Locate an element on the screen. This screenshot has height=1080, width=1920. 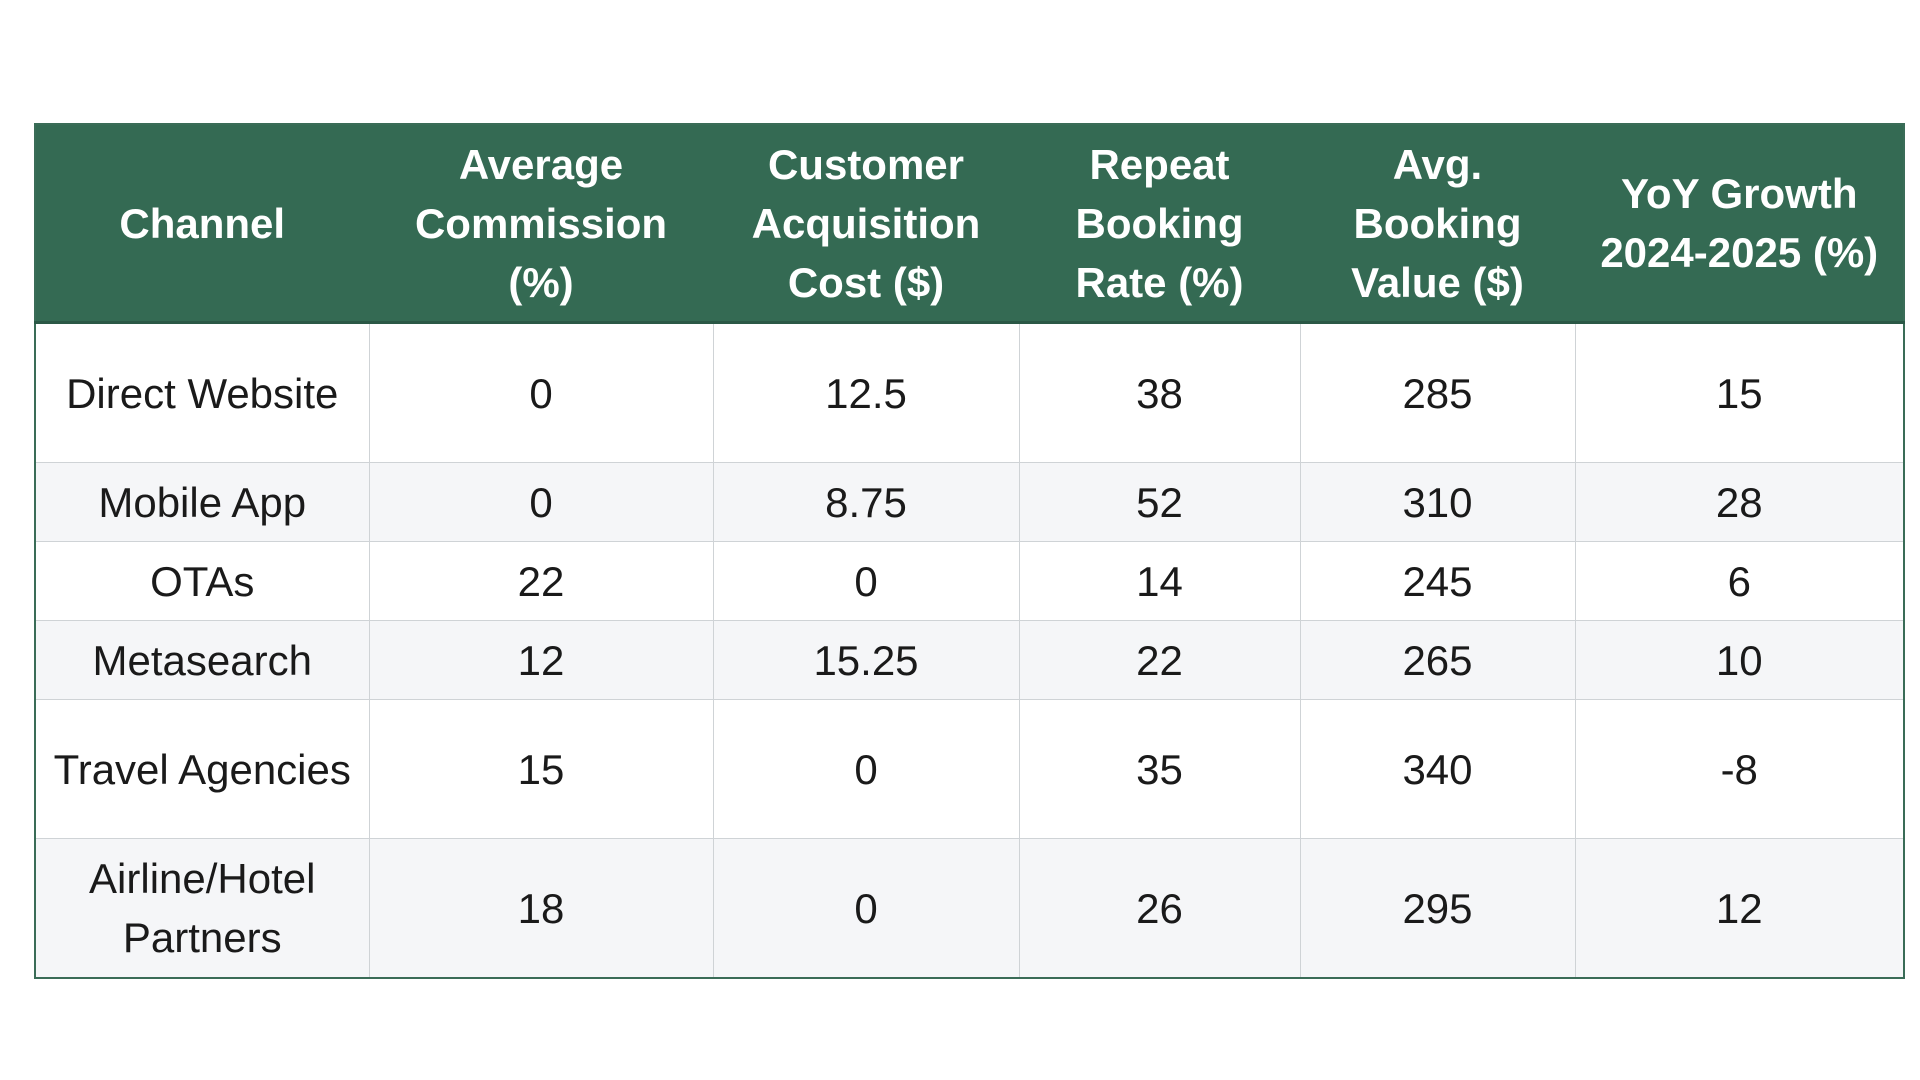
table-cell: 310 is located at coordinates (1438, 502).